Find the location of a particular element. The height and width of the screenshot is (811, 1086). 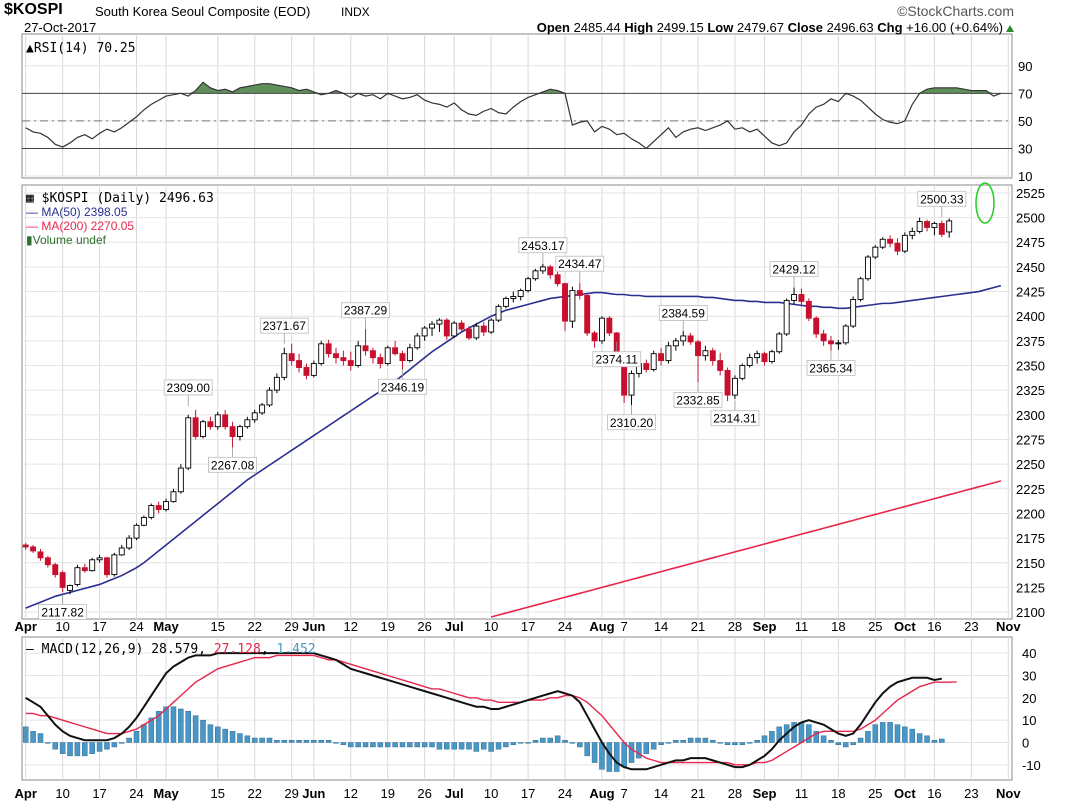

x-tick-label: 29 is located at coordinates (291, 793).